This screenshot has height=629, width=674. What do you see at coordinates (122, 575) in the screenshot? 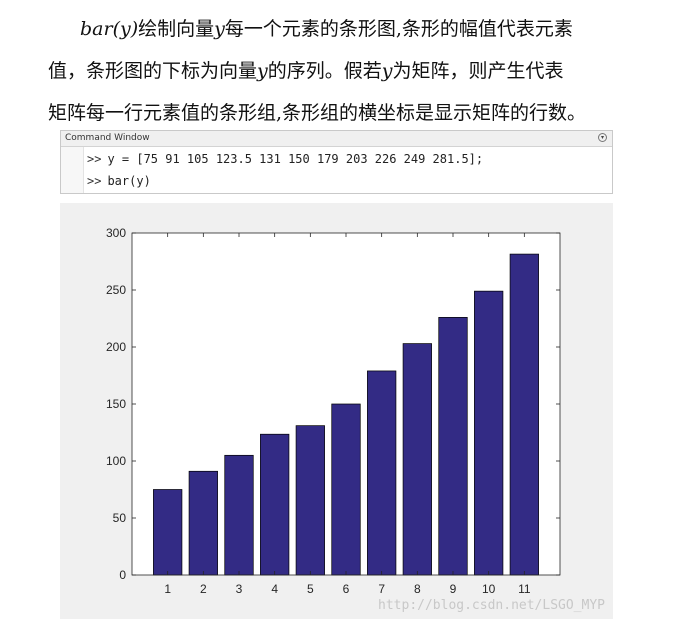
I see `y-tick-label: 0` at bounding box center [122, 575].